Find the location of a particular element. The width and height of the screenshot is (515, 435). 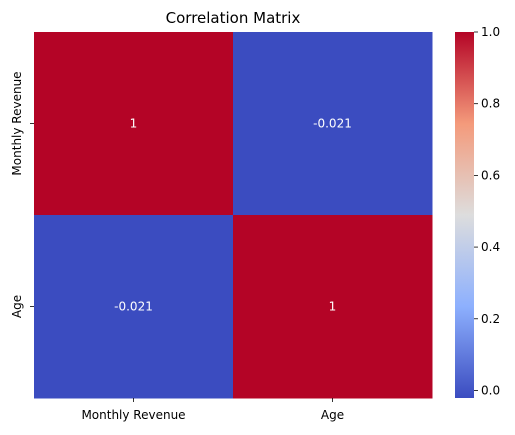

cell-annotation-1-1: 1 is located at coordinates (333, 307).